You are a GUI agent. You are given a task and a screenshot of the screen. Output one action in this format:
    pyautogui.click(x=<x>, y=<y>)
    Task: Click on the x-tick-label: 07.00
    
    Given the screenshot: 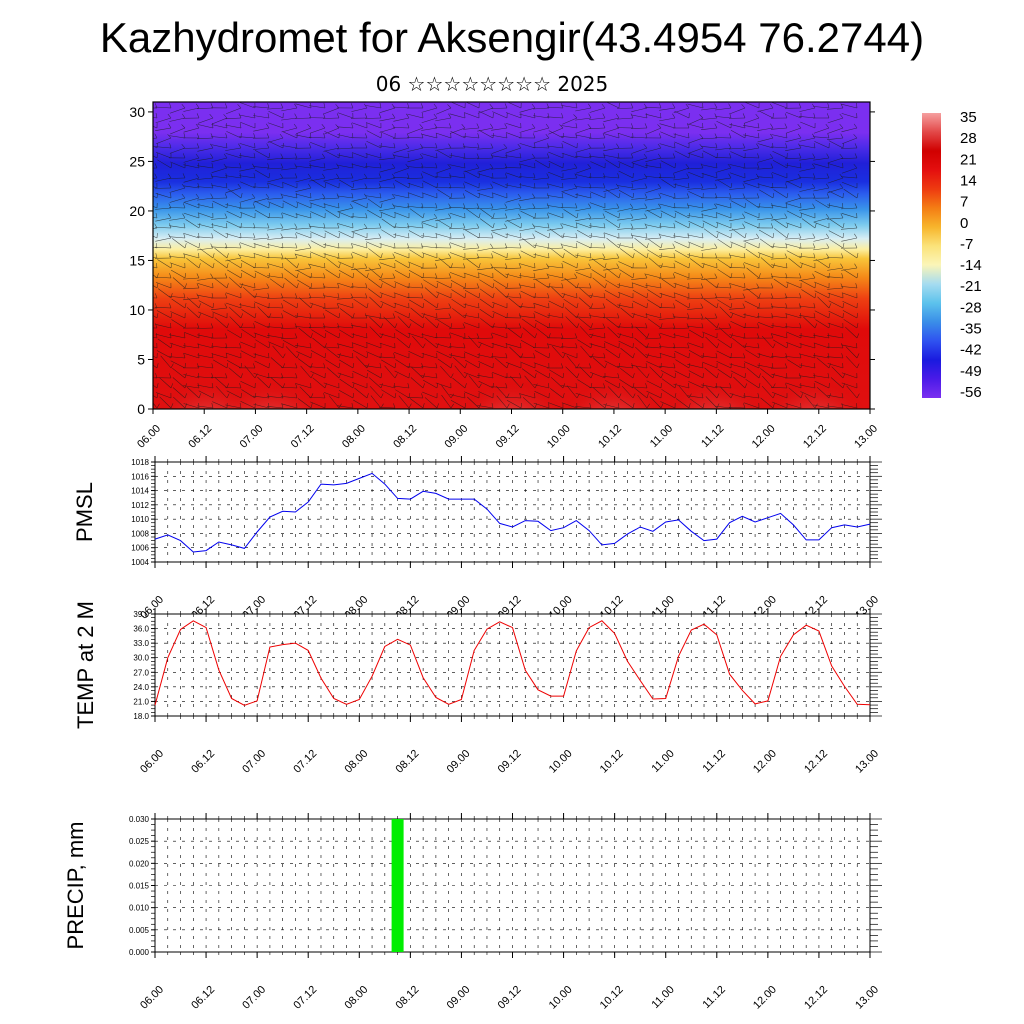 What is the action you would take?
    pyautogui.click(x=252, y=437)
    